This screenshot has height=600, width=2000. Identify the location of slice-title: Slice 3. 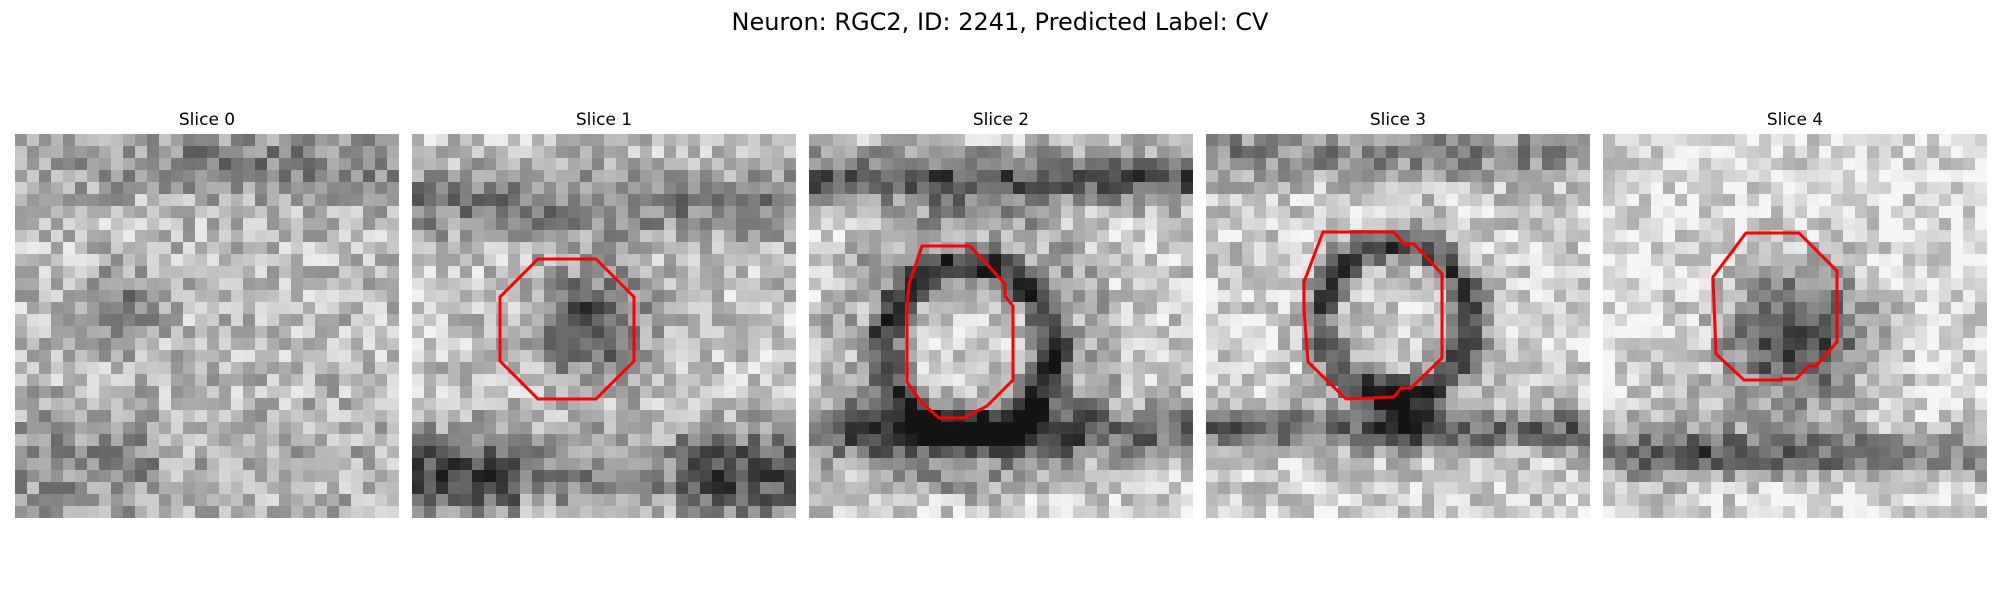
(1398, 120).